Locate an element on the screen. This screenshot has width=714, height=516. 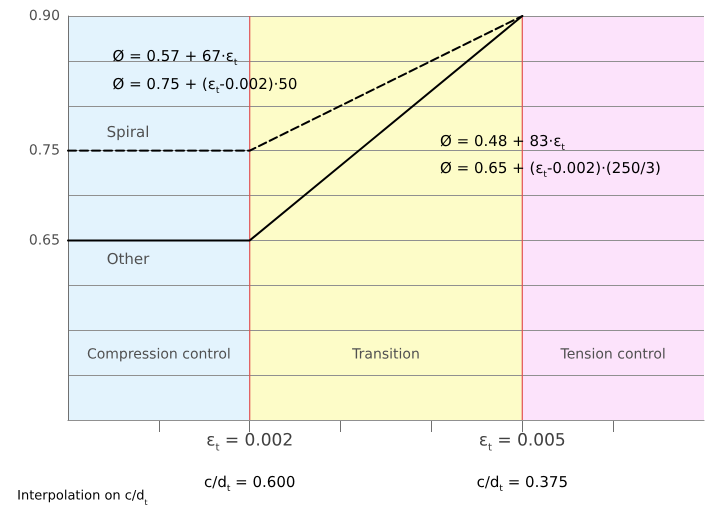
band-label: Transition is located at coordinates (385, 354).